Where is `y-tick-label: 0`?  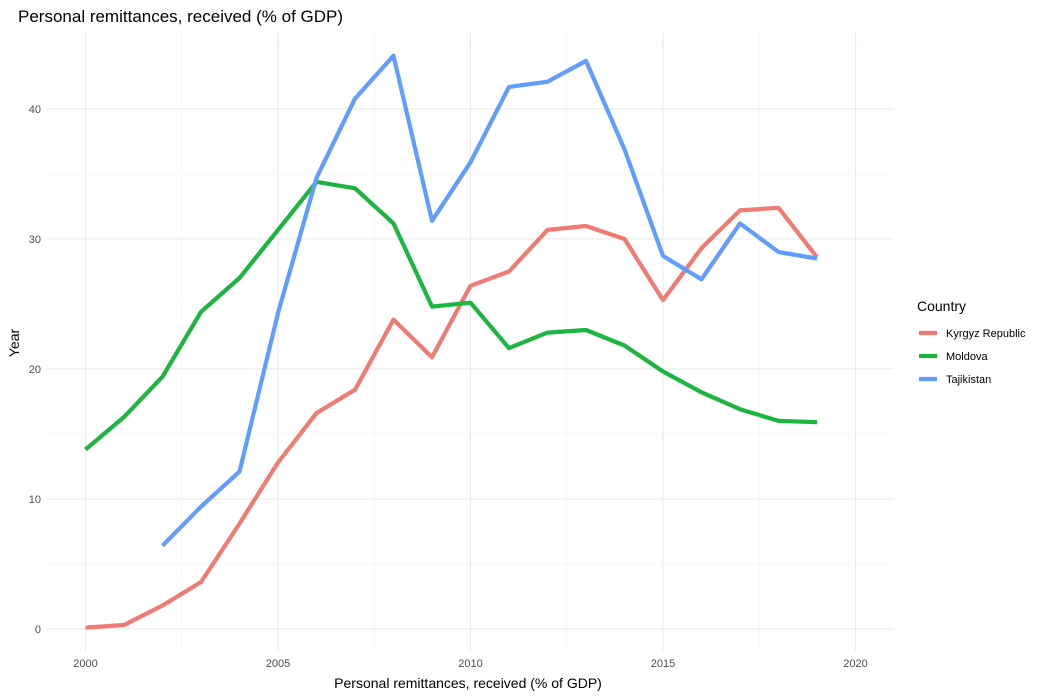 y-tick-label: 0 is located at coordinates (38, 630).